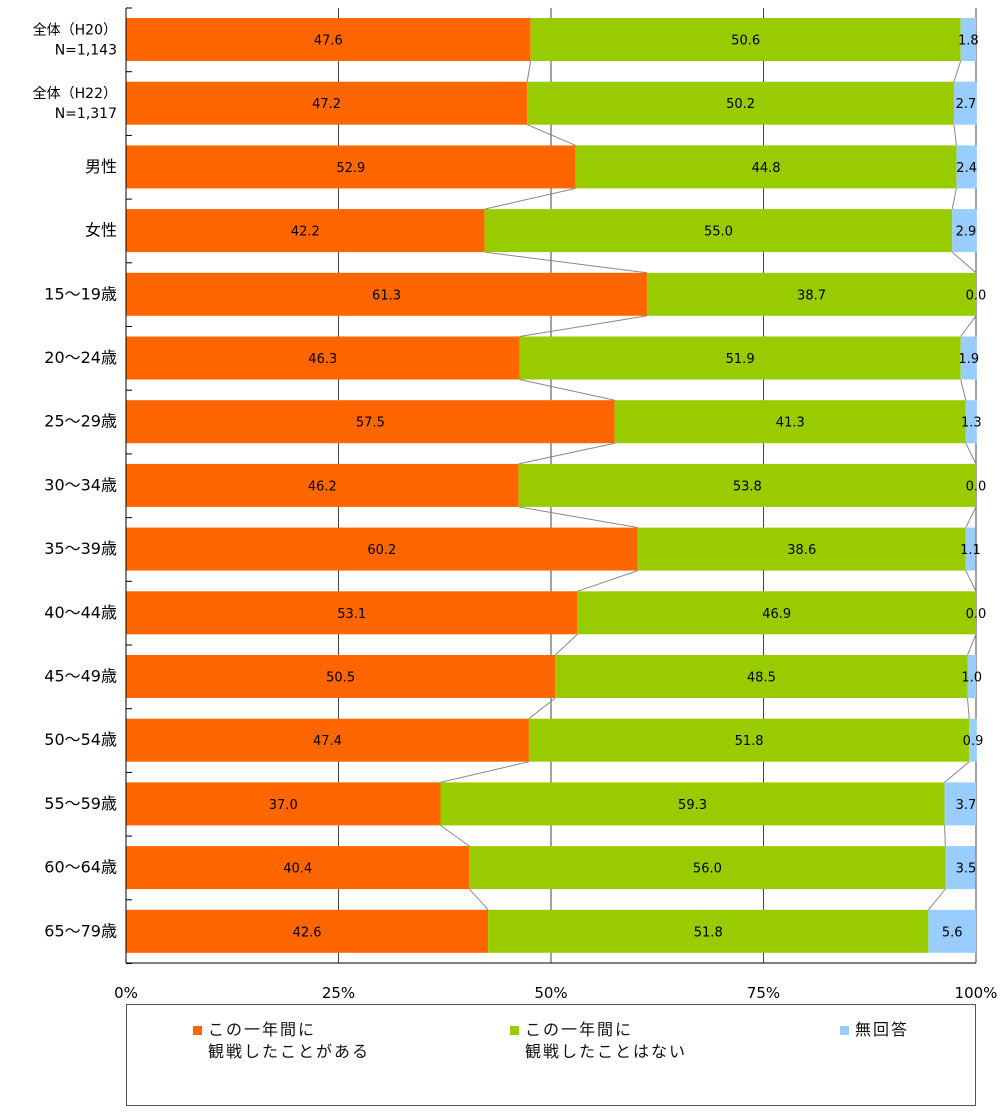 This screenshot has width=1005, height=1115. Describe the element at coordinates (966, 168) in the screenshot. I see `data-label: 2.4` at that location.